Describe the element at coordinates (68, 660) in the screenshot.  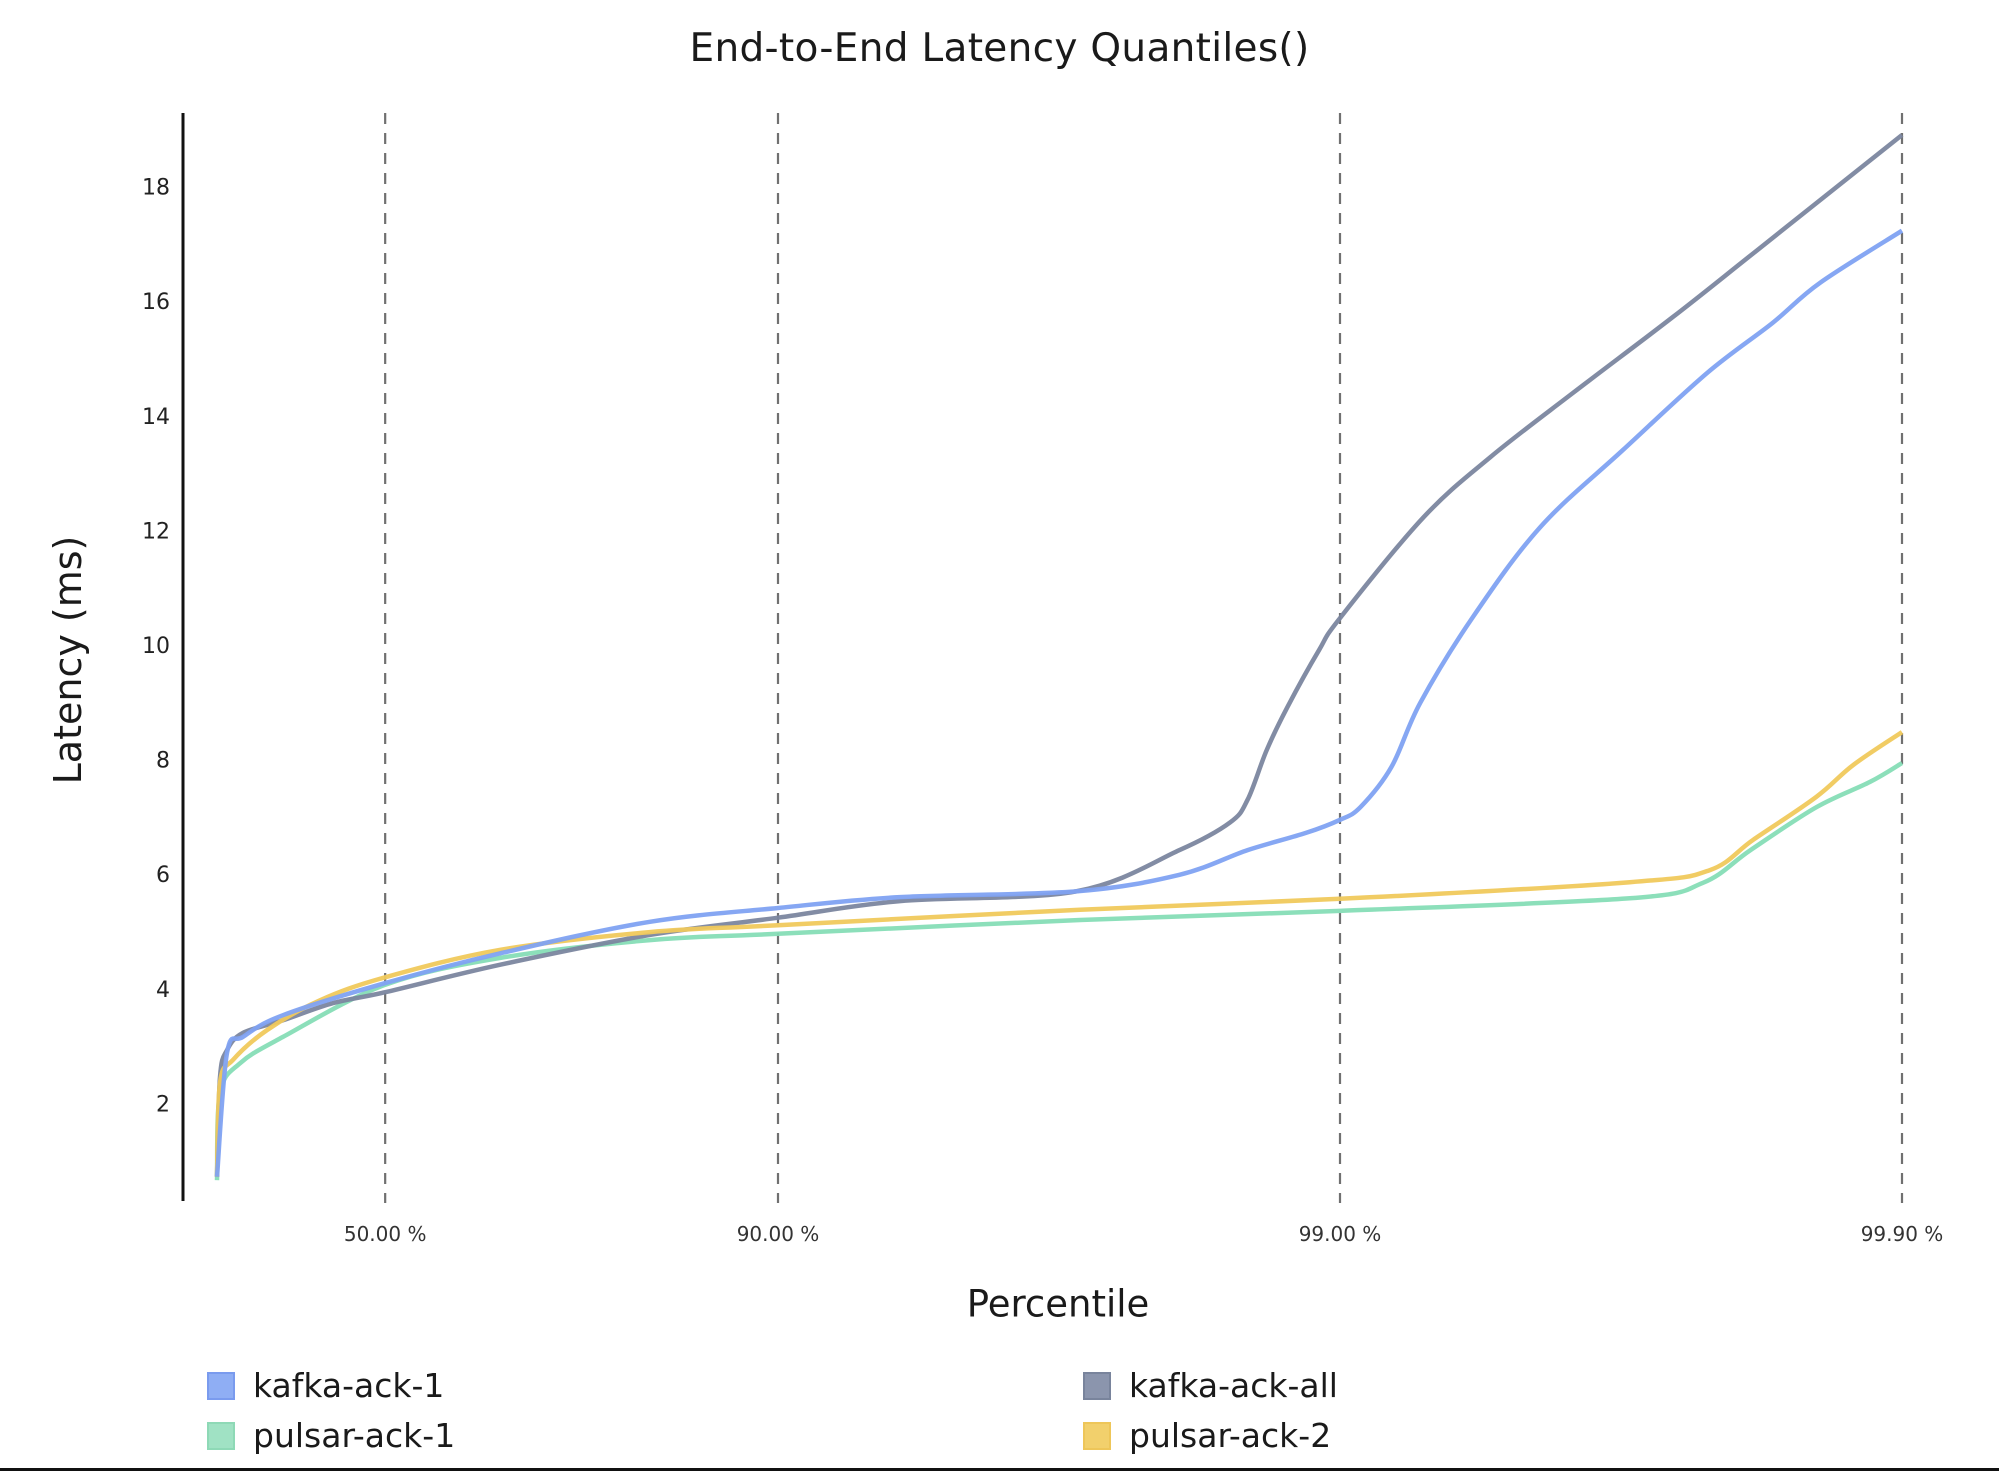
I see `y-axis-title: Latency (ms)` at that location.